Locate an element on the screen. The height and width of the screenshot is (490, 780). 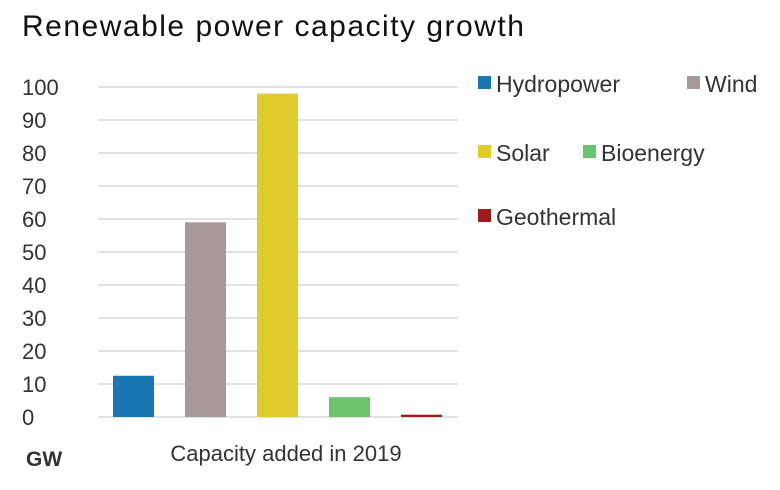
legend-item-wind: Wind is located at coordinates (722, 84).